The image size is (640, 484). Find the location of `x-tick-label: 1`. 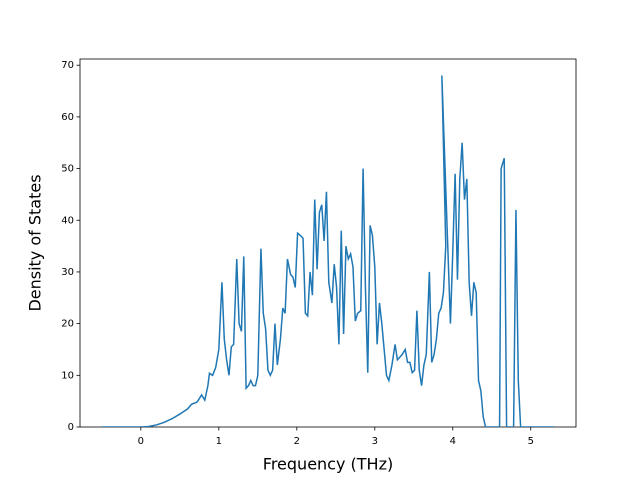

x-tick-label: 1 is located at coordinates (219, 441).